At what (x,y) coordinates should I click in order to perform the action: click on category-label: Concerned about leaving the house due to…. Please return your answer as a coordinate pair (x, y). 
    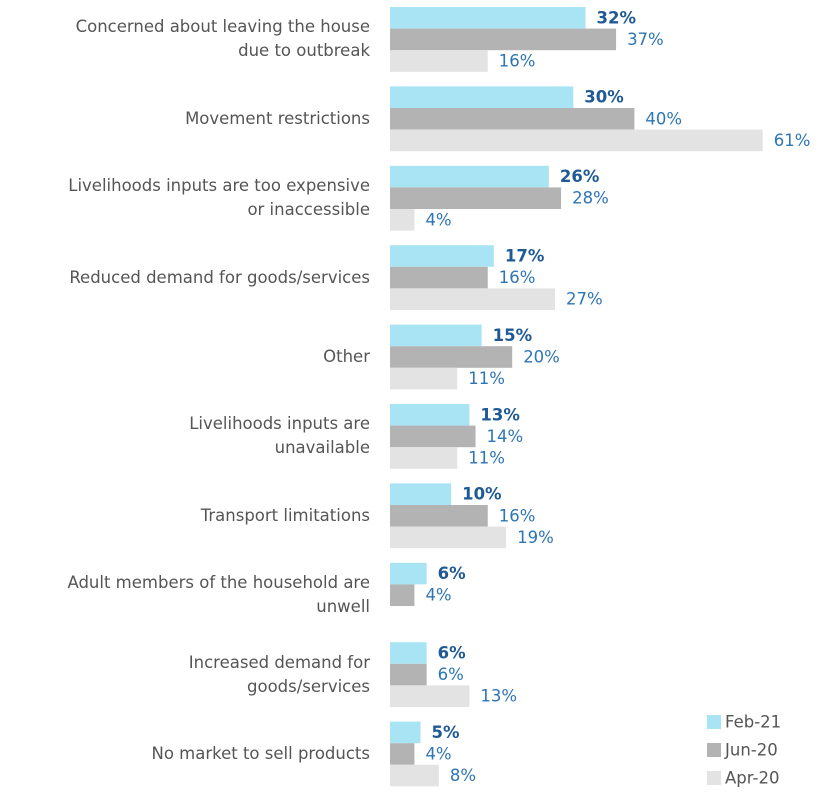
    Looking at the image, I should click on (222, 39).